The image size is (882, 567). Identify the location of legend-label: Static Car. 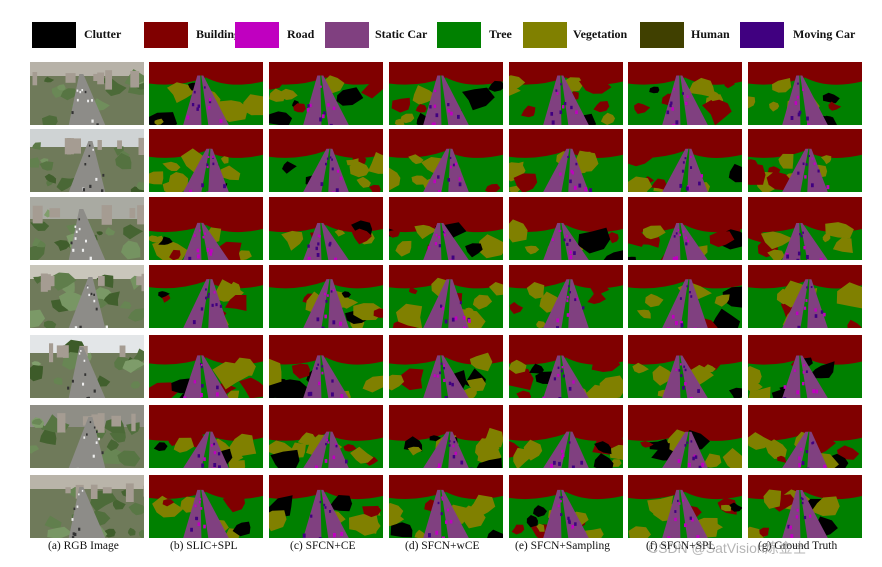
(401, 34).